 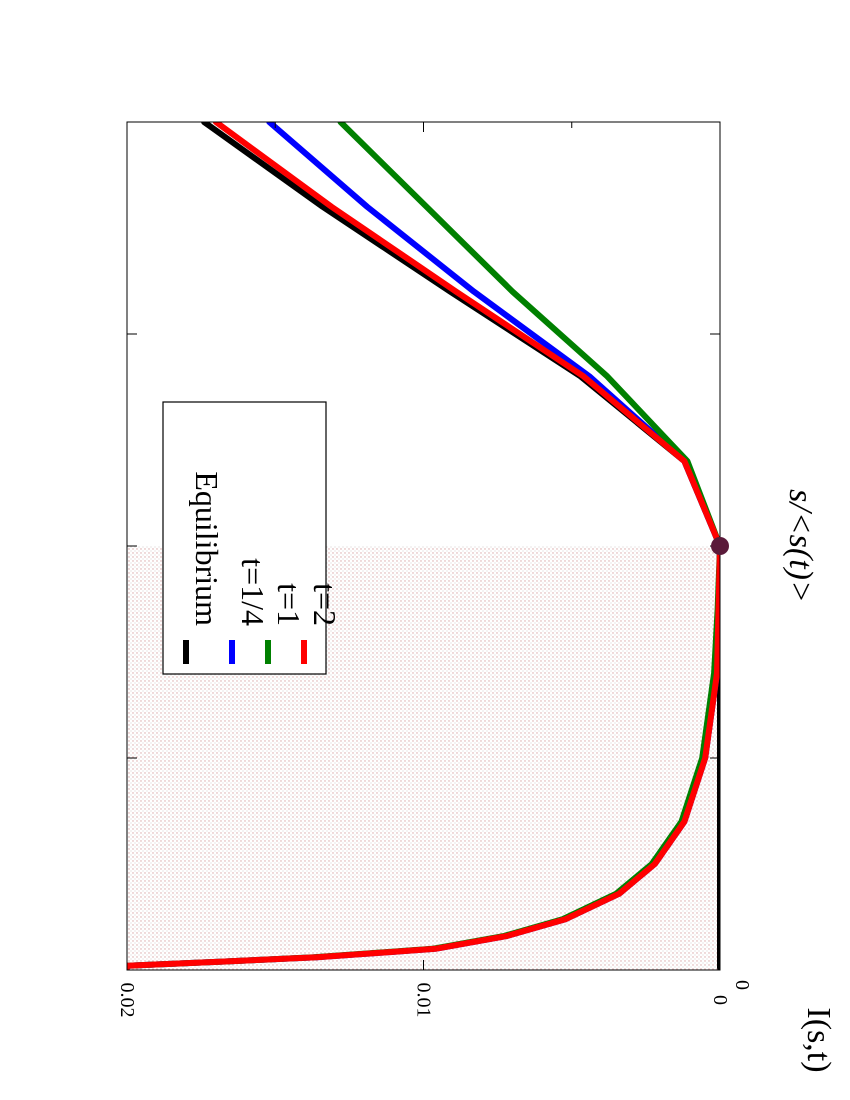 What do you see at coordinates (127, 1000) in the screenshot?
I see `y-tick-label-2: 0.02` at bounding box center [127, 1000].